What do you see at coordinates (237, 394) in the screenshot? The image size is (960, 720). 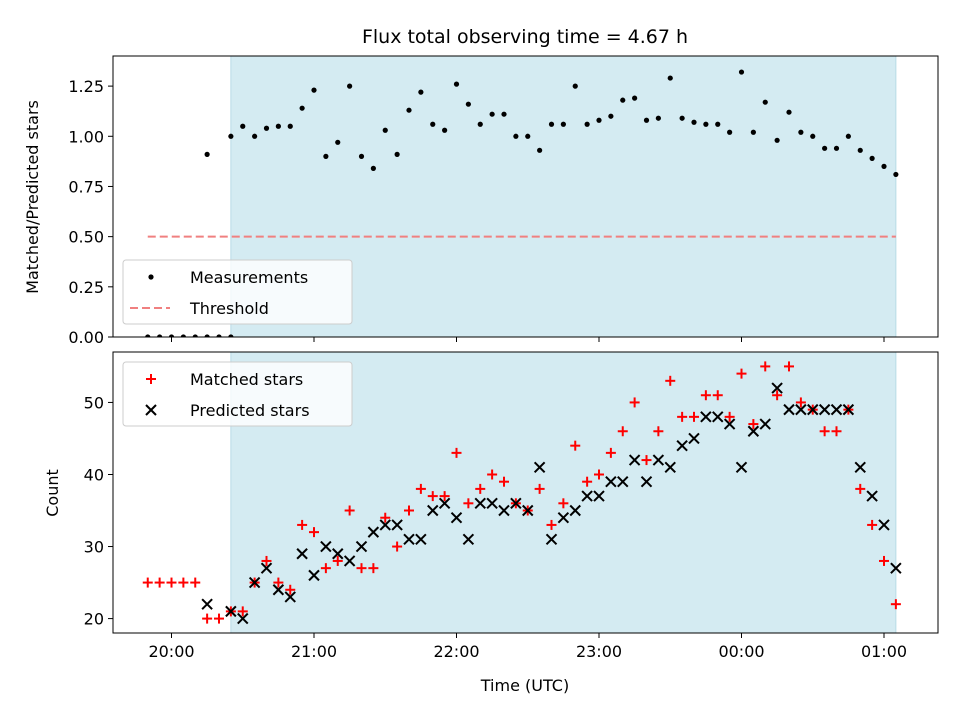 I see `legend: Matched stars Predicted stars` at bounding box center [237, 394].